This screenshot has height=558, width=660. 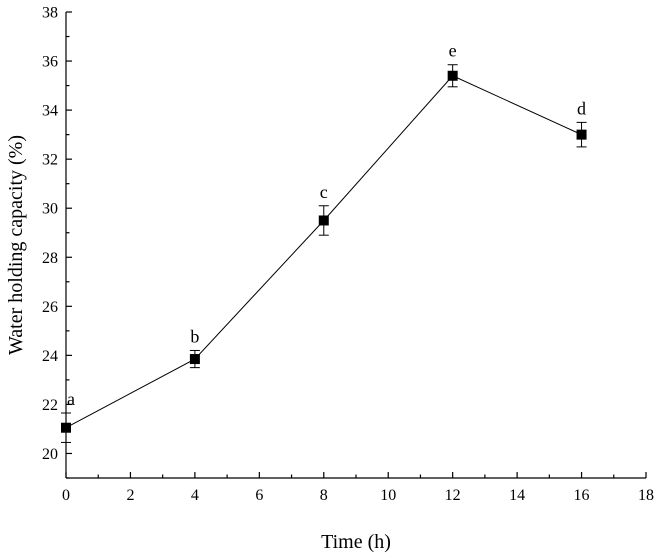 What do you see at coordinates (50, 62) in the screenshot?
I see `y-tick-label-36: 36` at bounding box center [50, 62].